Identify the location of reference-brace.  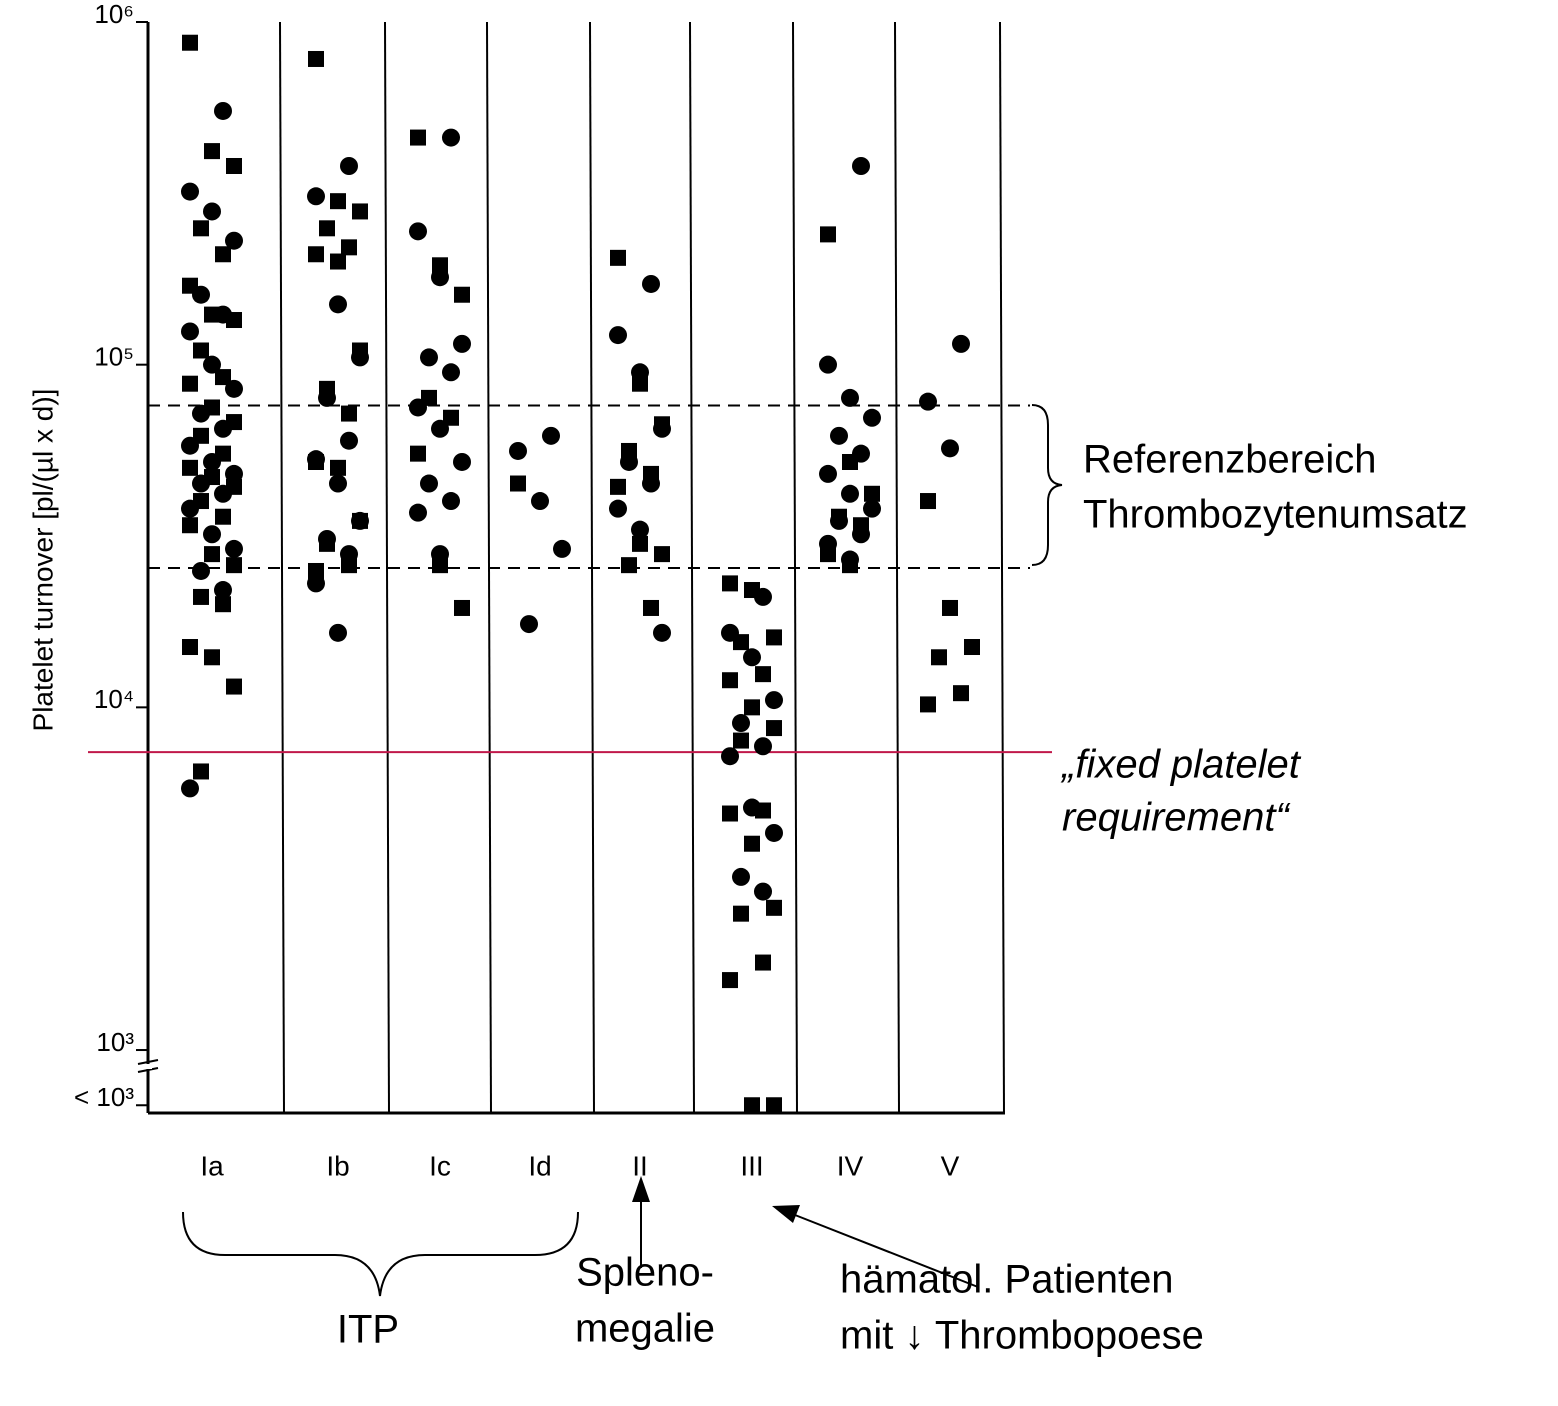
(1047, 485).